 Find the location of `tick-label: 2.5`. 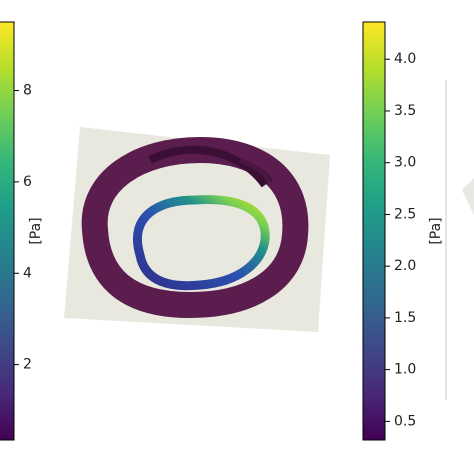

tick-label: 2.5 is located at coordinates (405, 214).